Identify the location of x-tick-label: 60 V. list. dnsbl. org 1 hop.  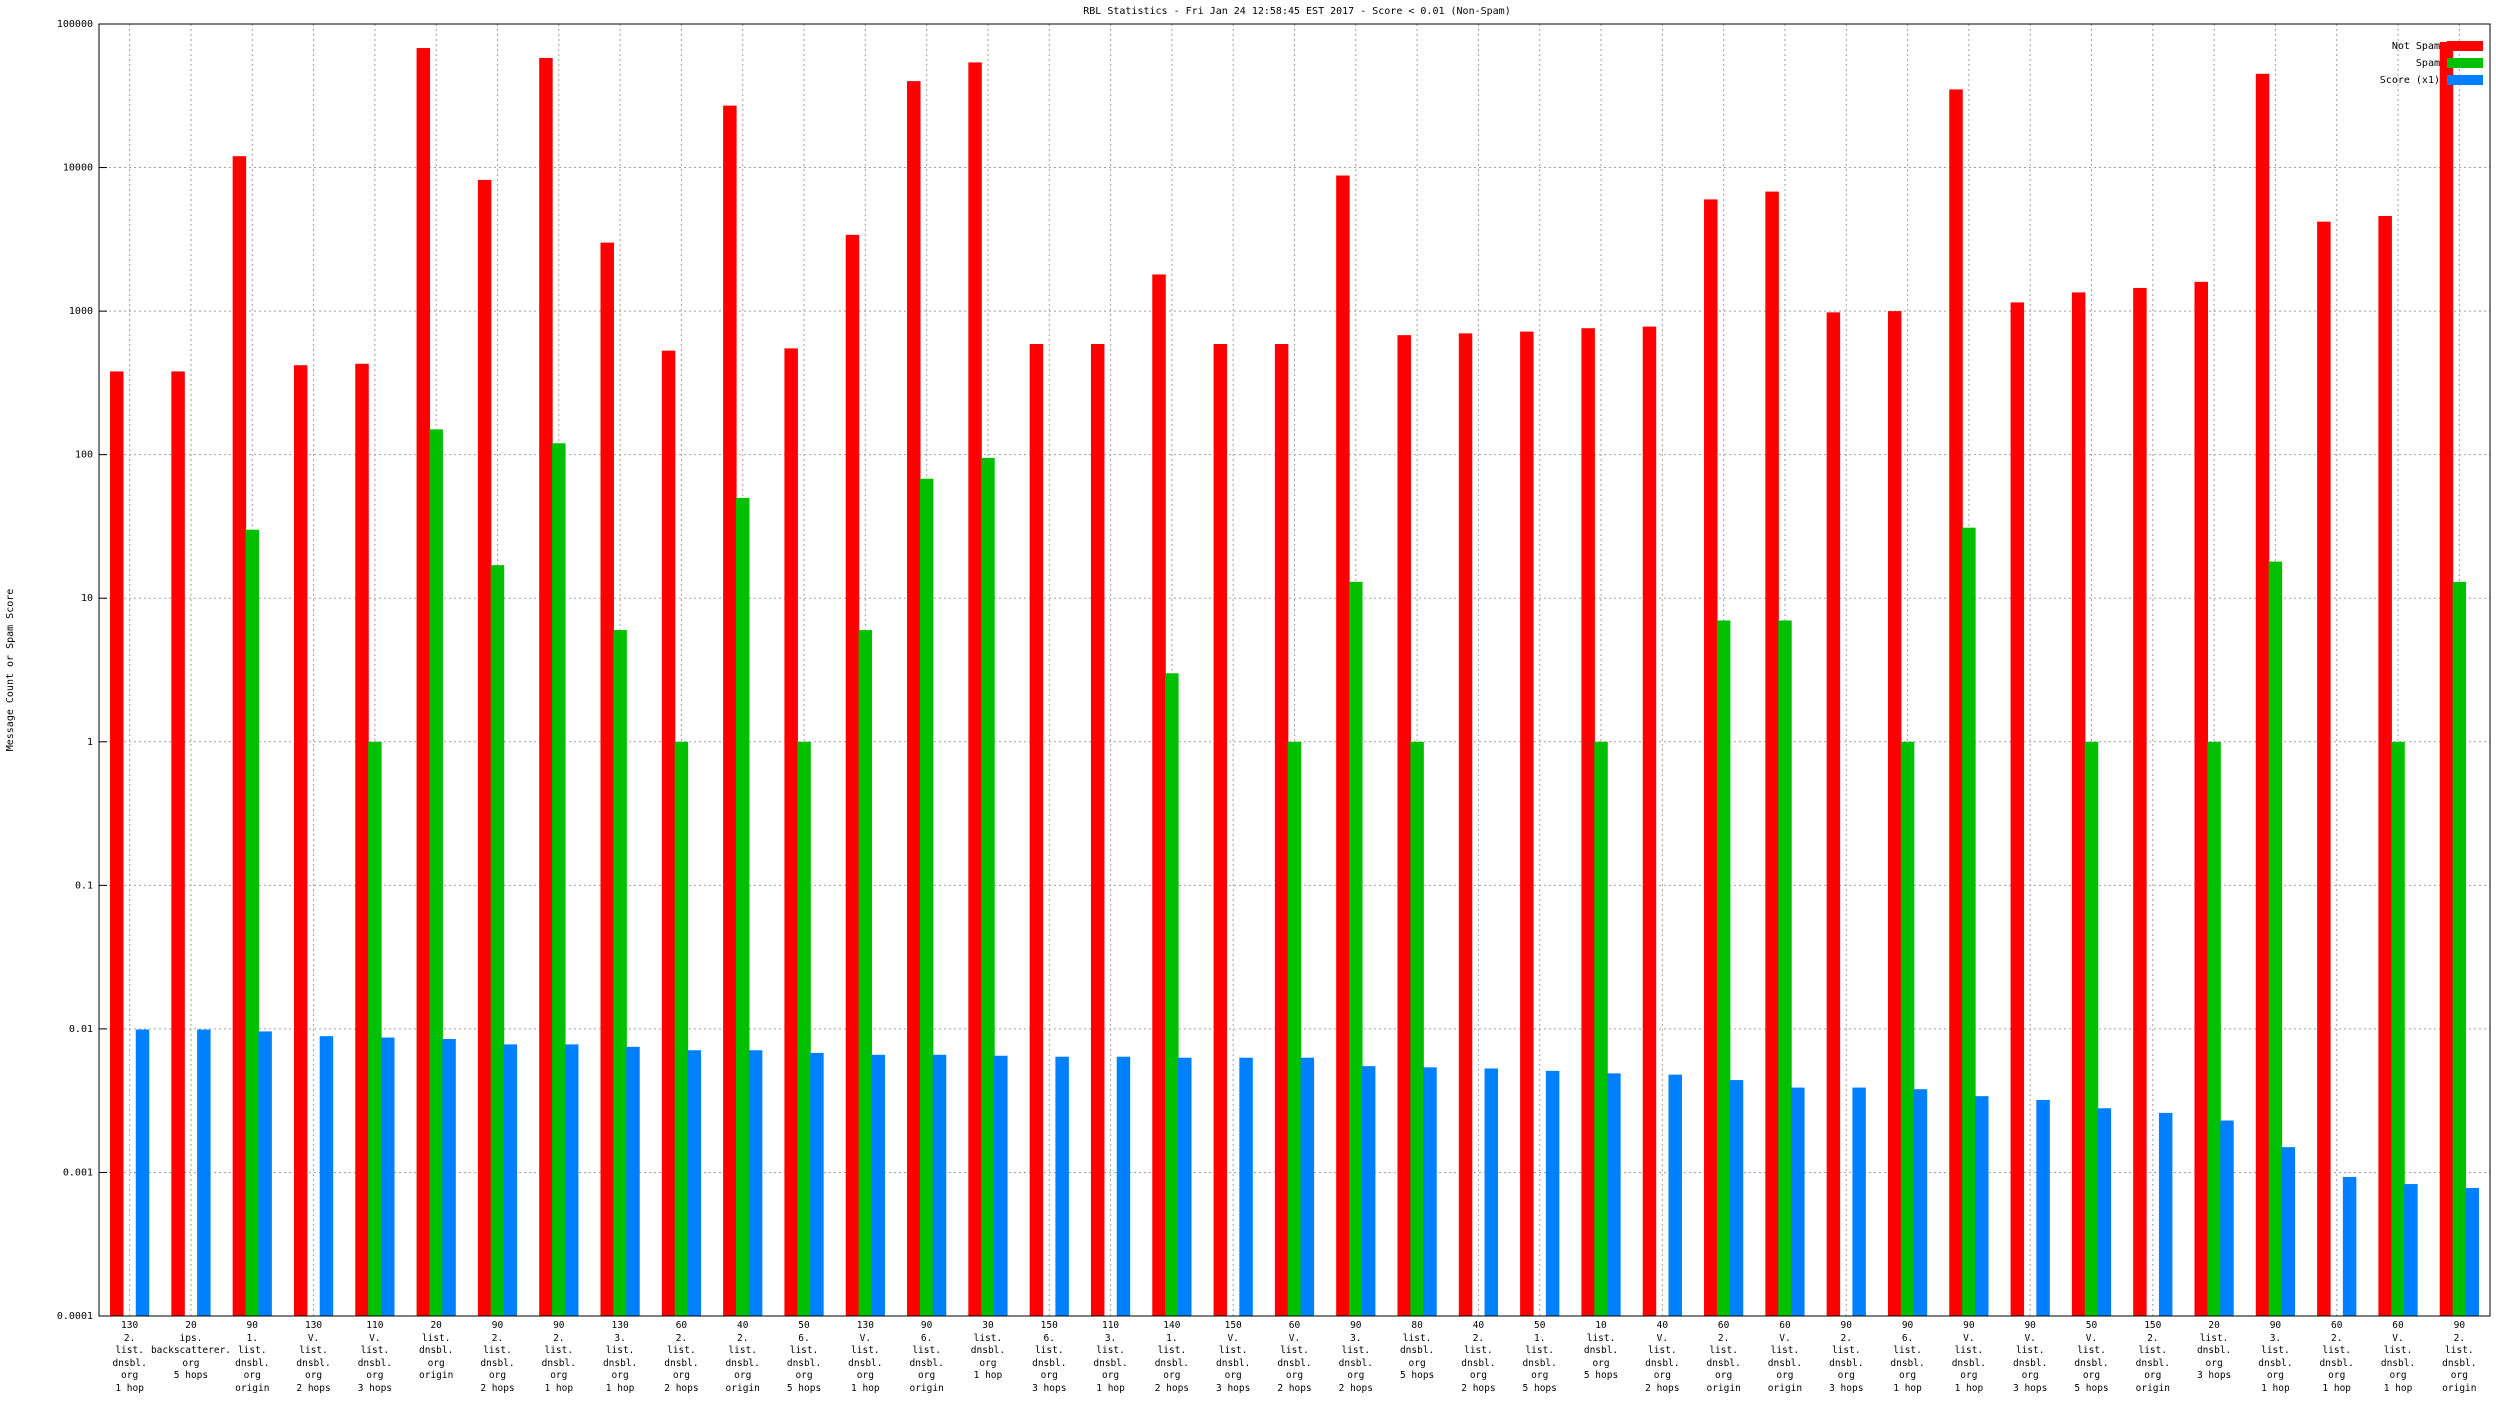
(2398, 1357).